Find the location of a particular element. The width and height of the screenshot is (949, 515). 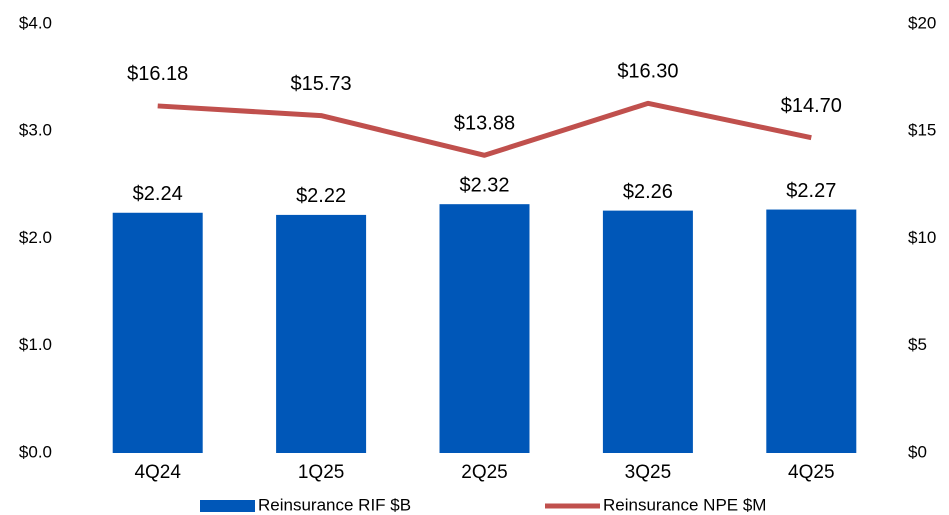

y-tick-label: $2.0 is located at coordinates (35, 237).